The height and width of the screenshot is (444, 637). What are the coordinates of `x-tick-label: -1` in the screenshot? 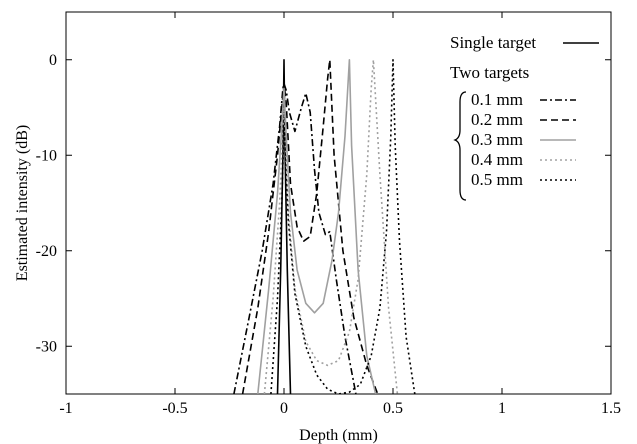 It's located at (65, 408).